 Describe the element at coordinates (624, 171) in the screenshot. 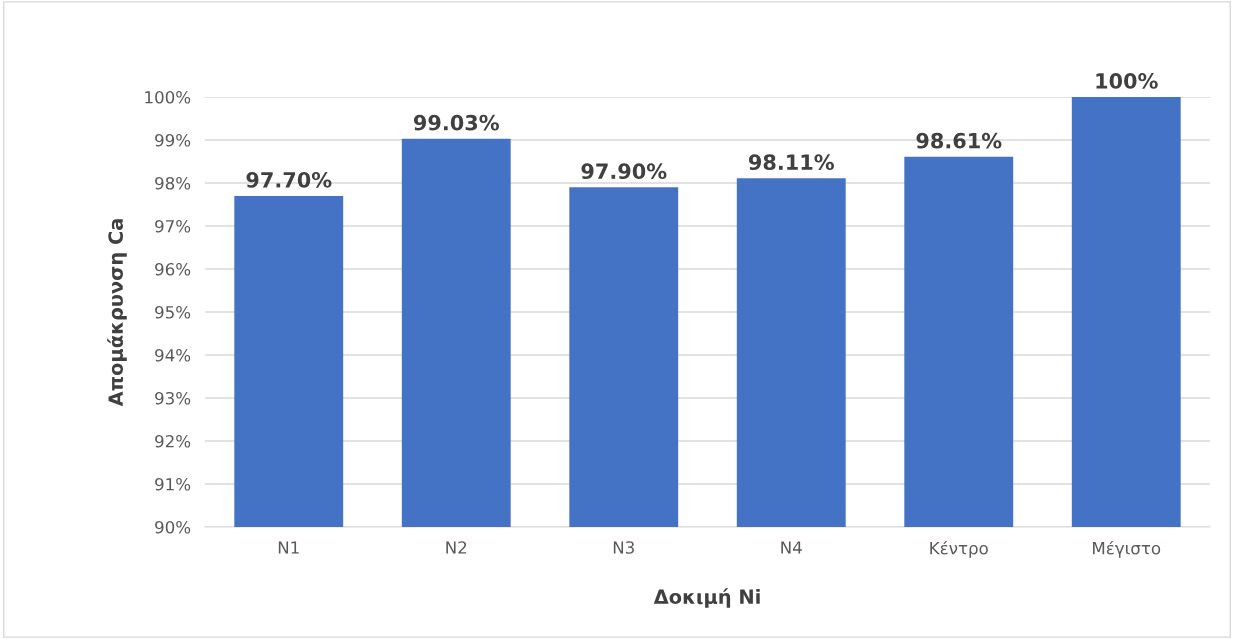

I see `data-label: 97.90%` at that location.